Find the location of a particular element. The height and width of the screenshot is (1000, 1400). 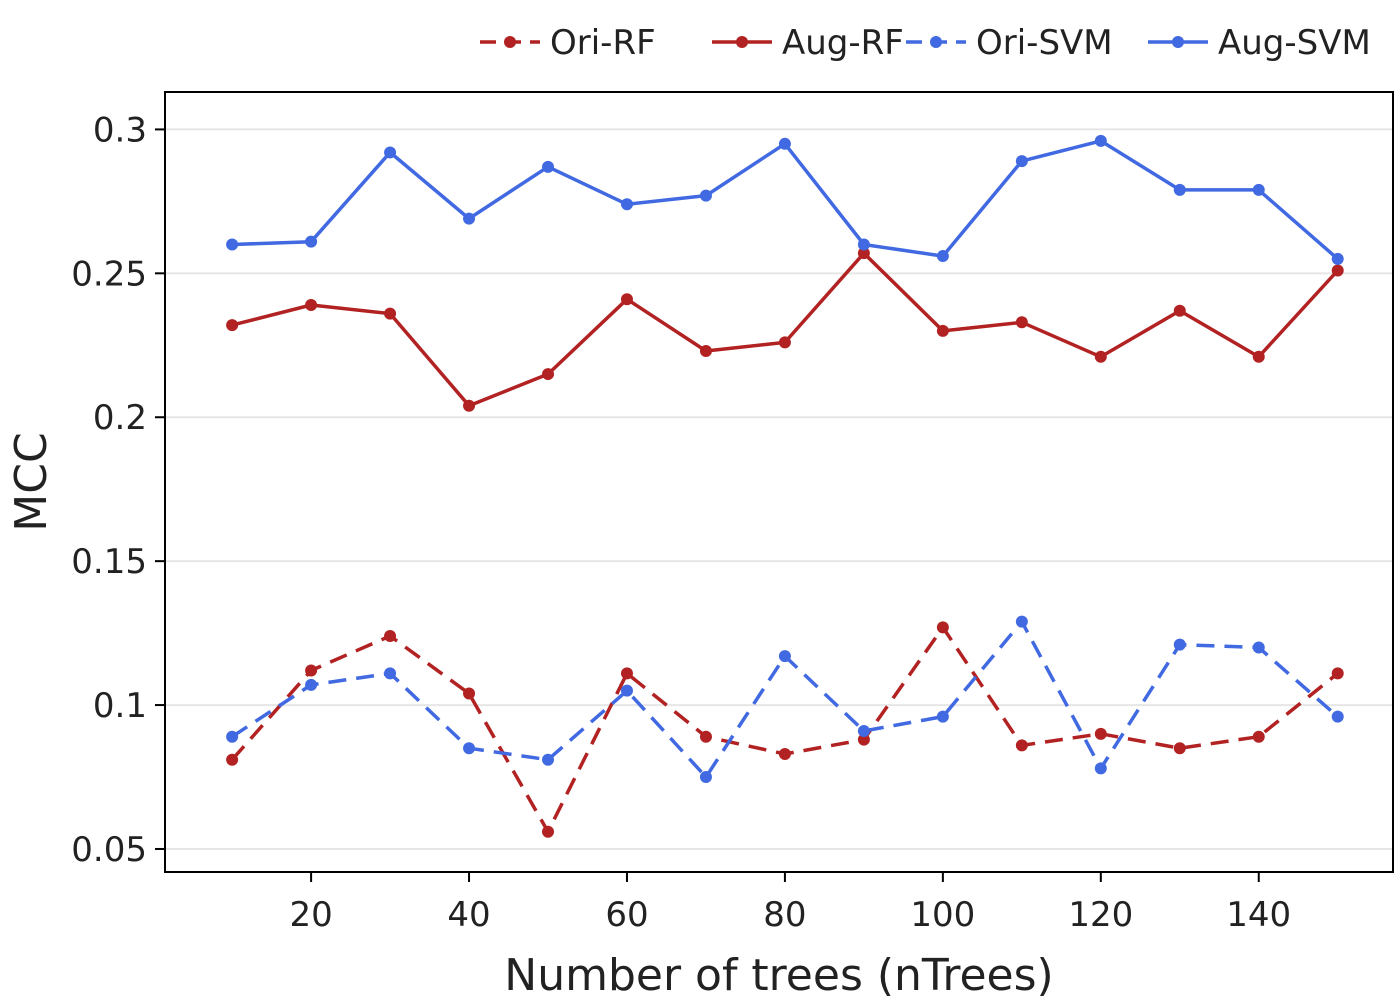

legend: Ori-RF Aug-RF Ori-SVM Aug-SVM is located at coordinates (925, 43).